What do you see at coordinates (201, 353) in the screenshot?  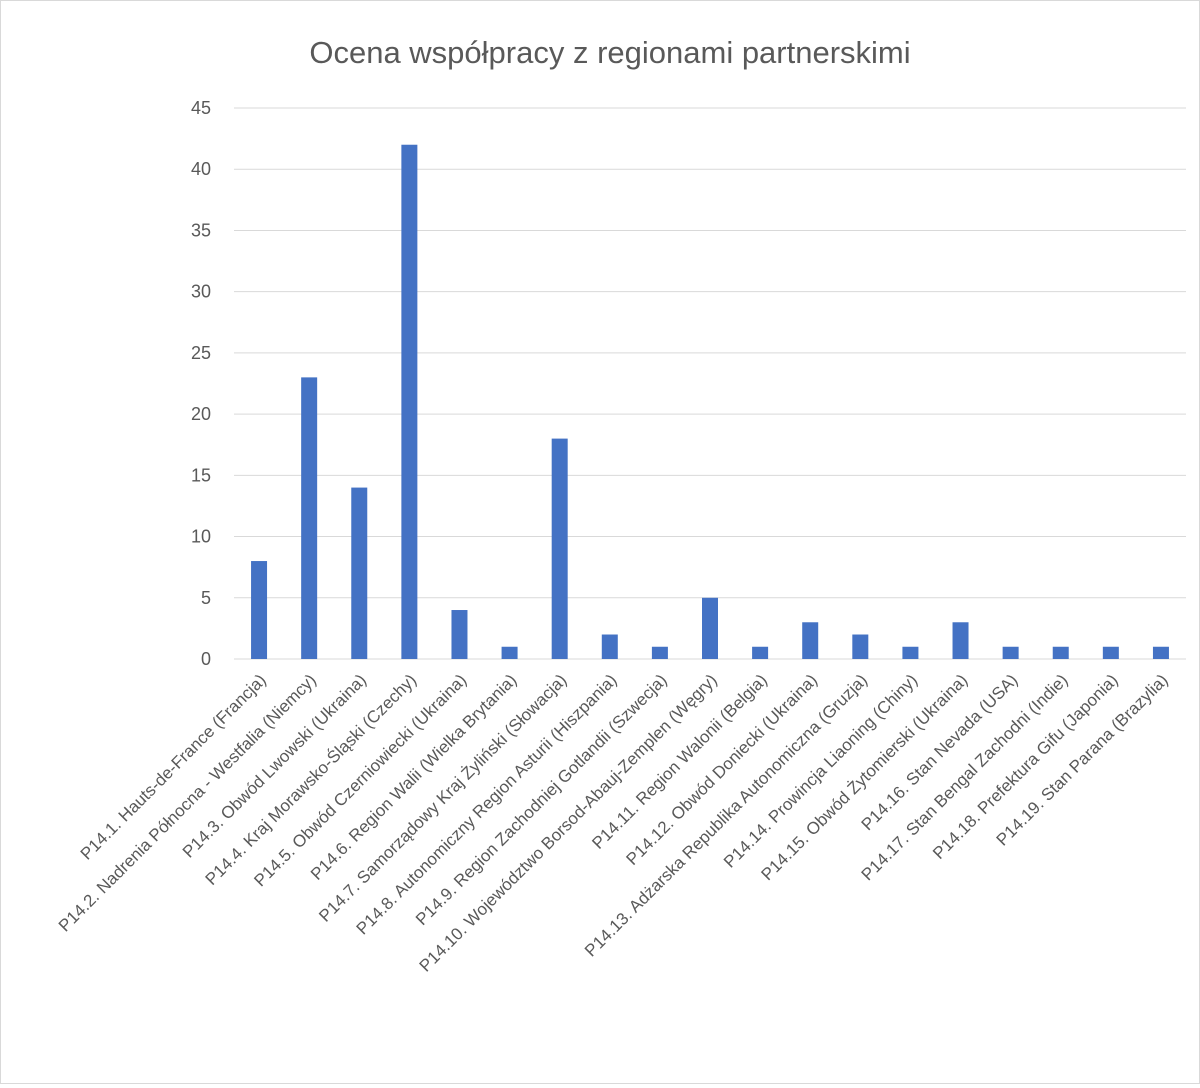 I see `y-tick-label: 25` at bounding box center [201, 353].